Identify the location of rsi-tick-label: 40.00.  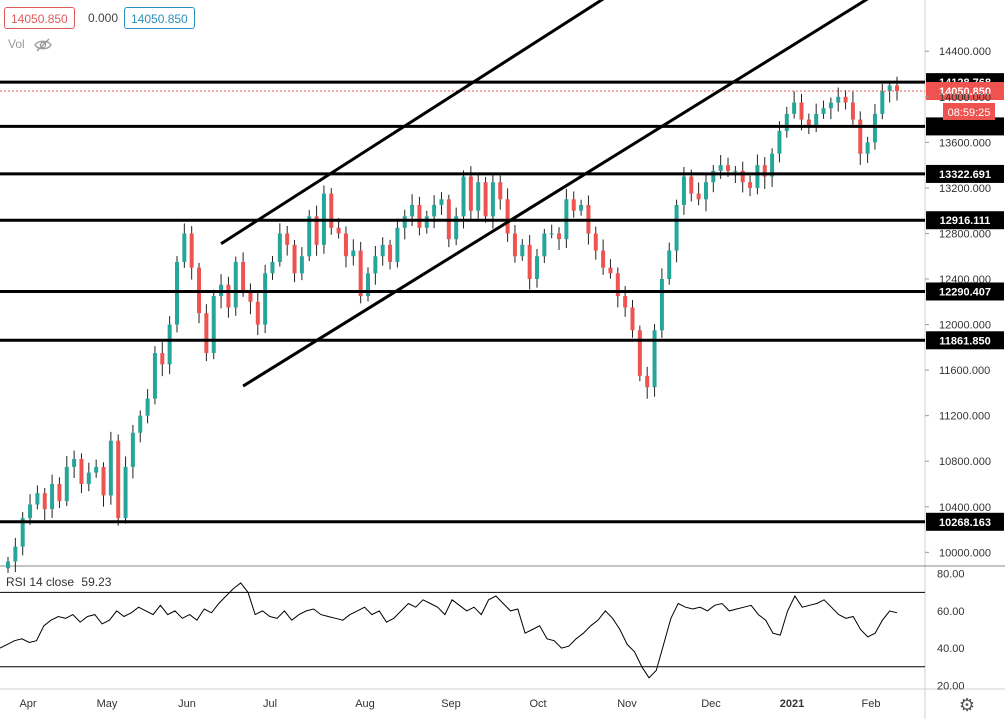
(951, 649).